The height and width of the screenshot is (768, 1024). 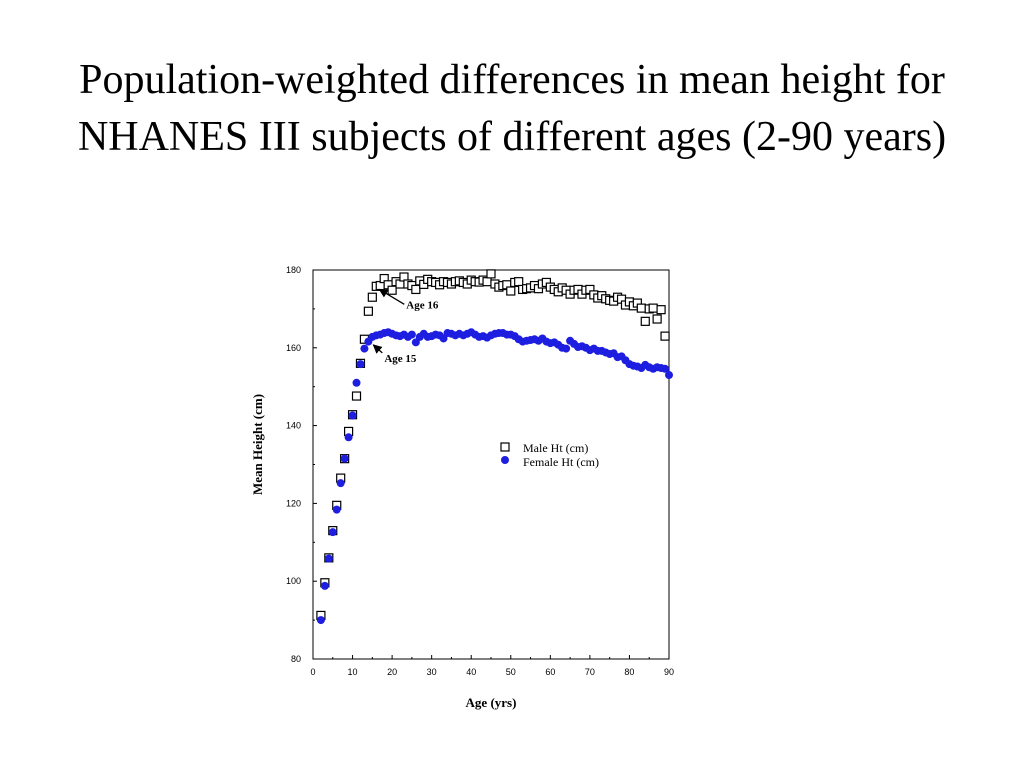 What do you see at coordinates (505, 447) in the screenshot?
I see `legend-male-marker` at bounding box center [505, 447].